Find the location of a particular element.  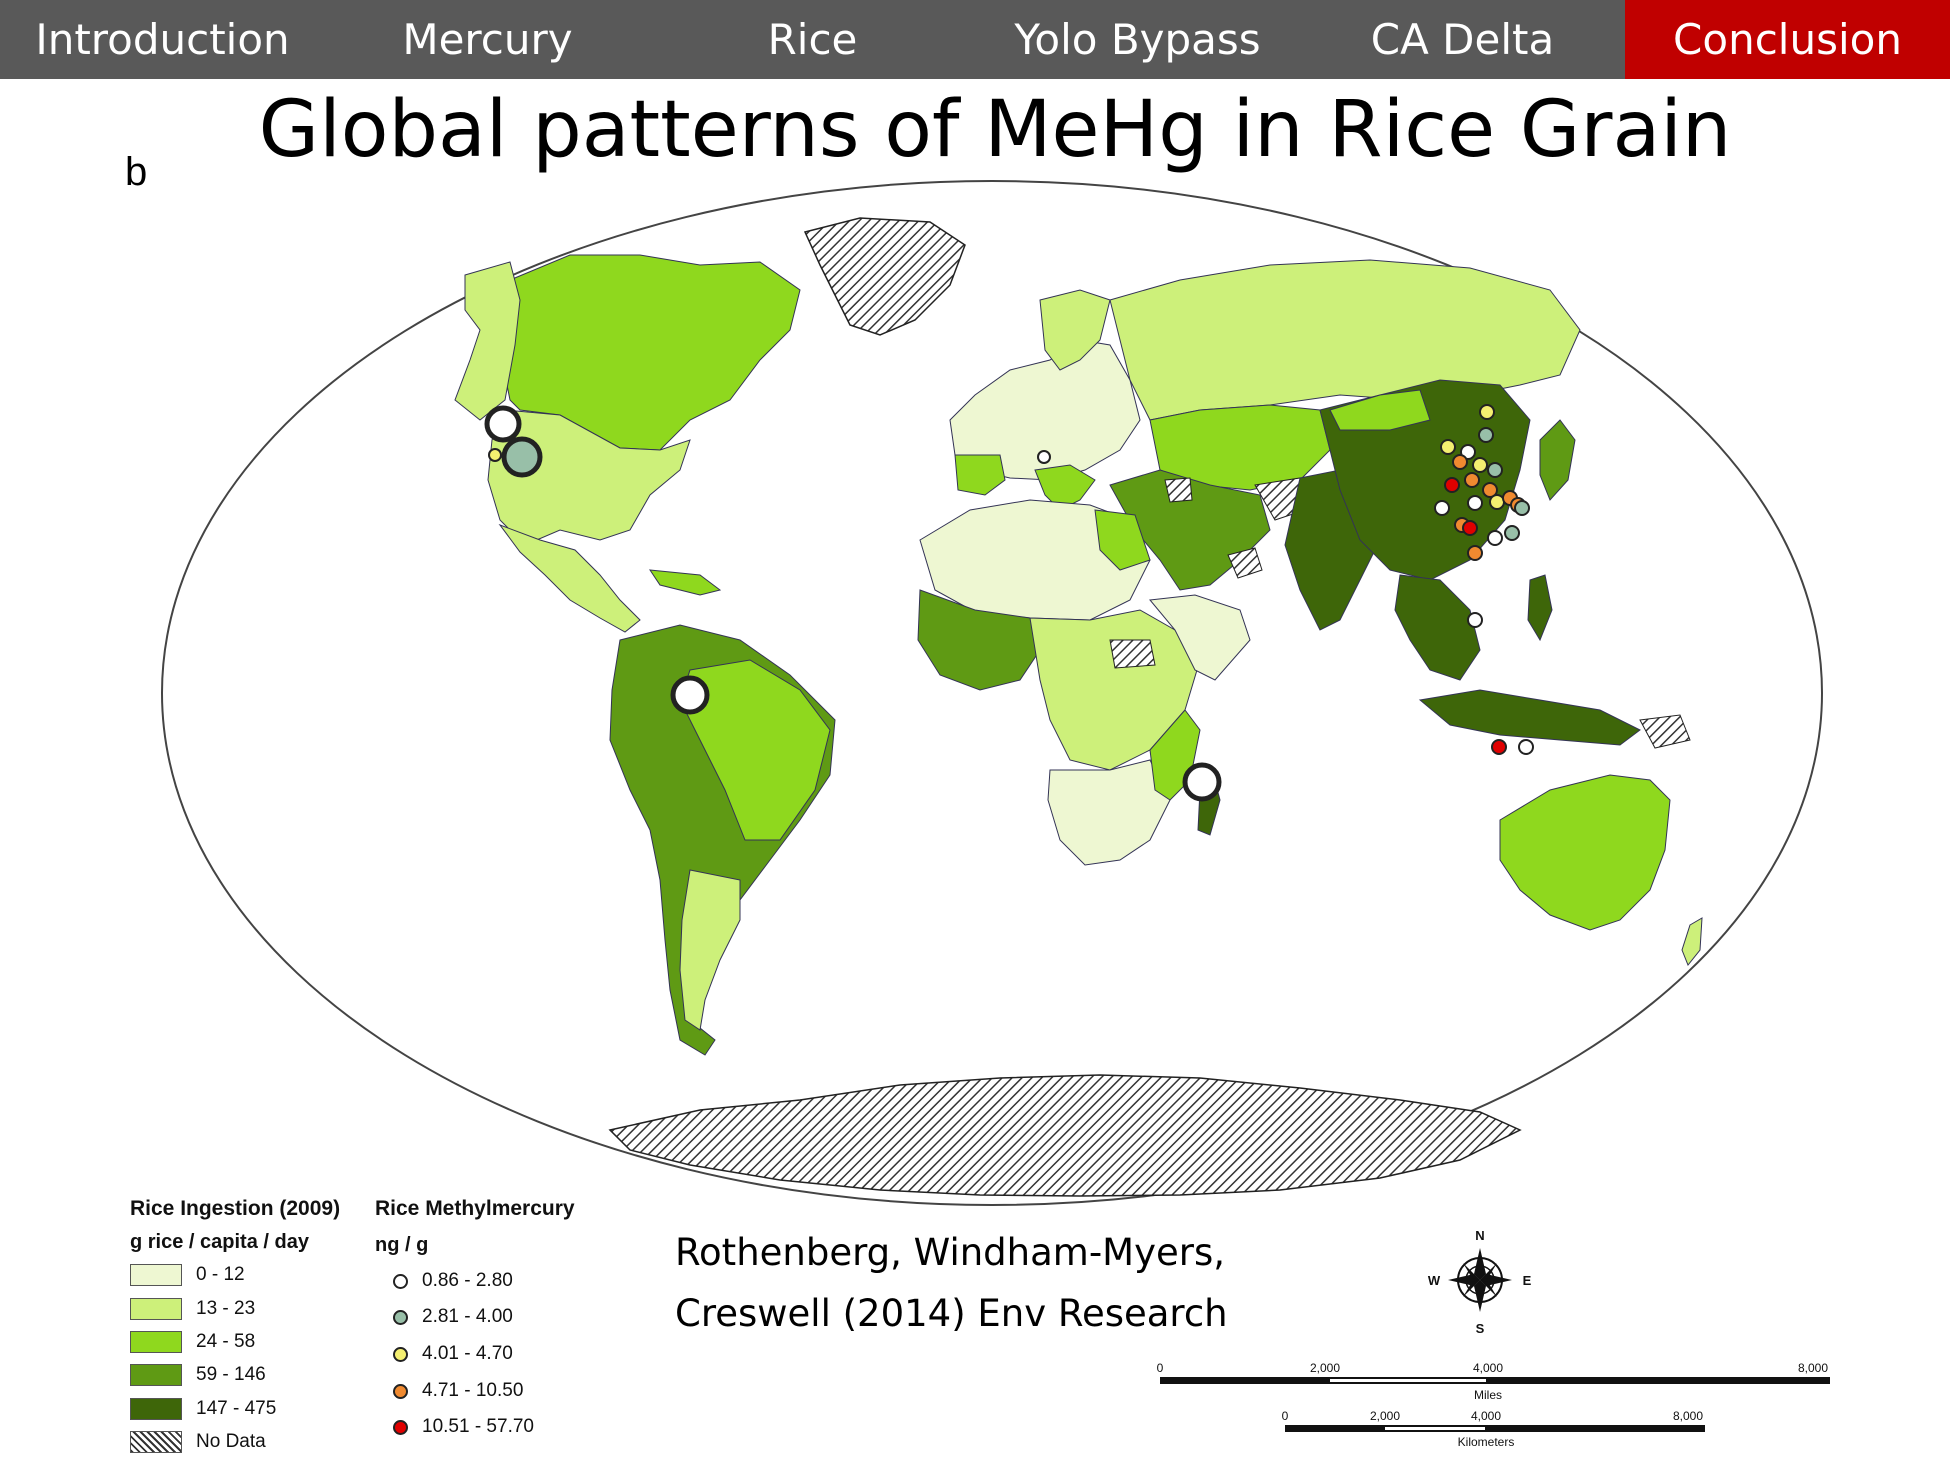

scale-miles-tick: 8,000 is located at coordinates (1813, 1368).